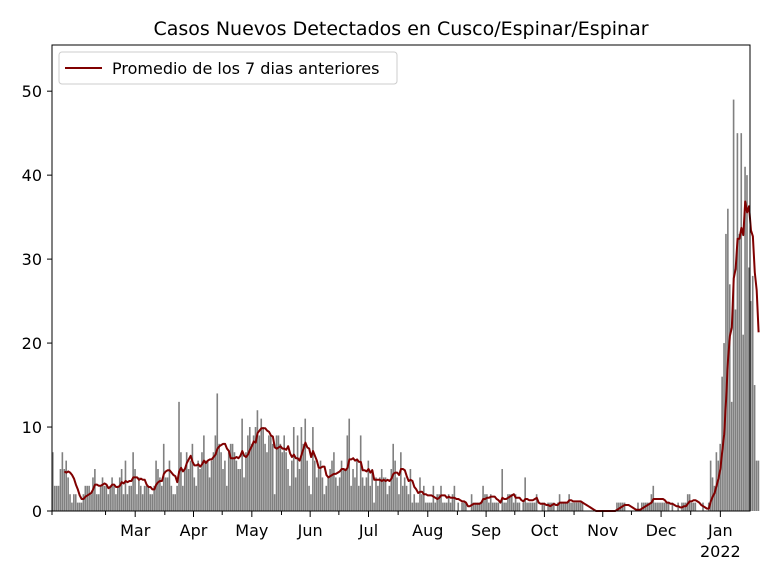 The image size is (768, 576). I want to click on x-tick-label-aug: Aug, so click(427, 530).